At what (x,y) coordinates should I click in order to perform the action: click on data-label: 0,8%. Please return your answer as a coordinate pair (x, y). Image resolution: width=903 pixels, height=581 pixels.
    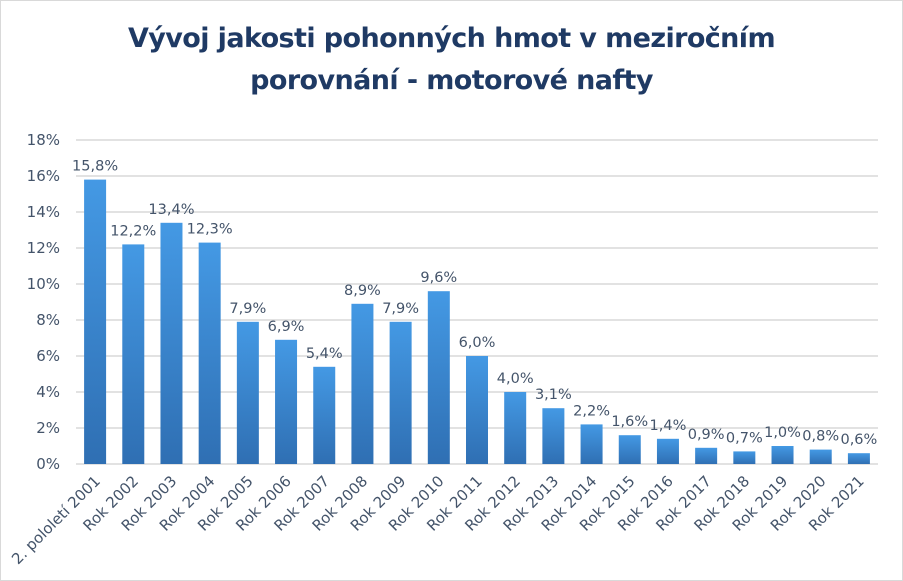
    Looking at the image, I should click on (820, 437).